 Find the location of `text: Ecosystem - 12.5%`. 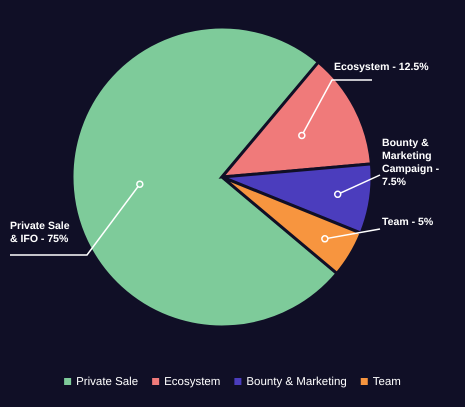

text: Ecosystem - 12.5% is located at coordinates (382, 67).